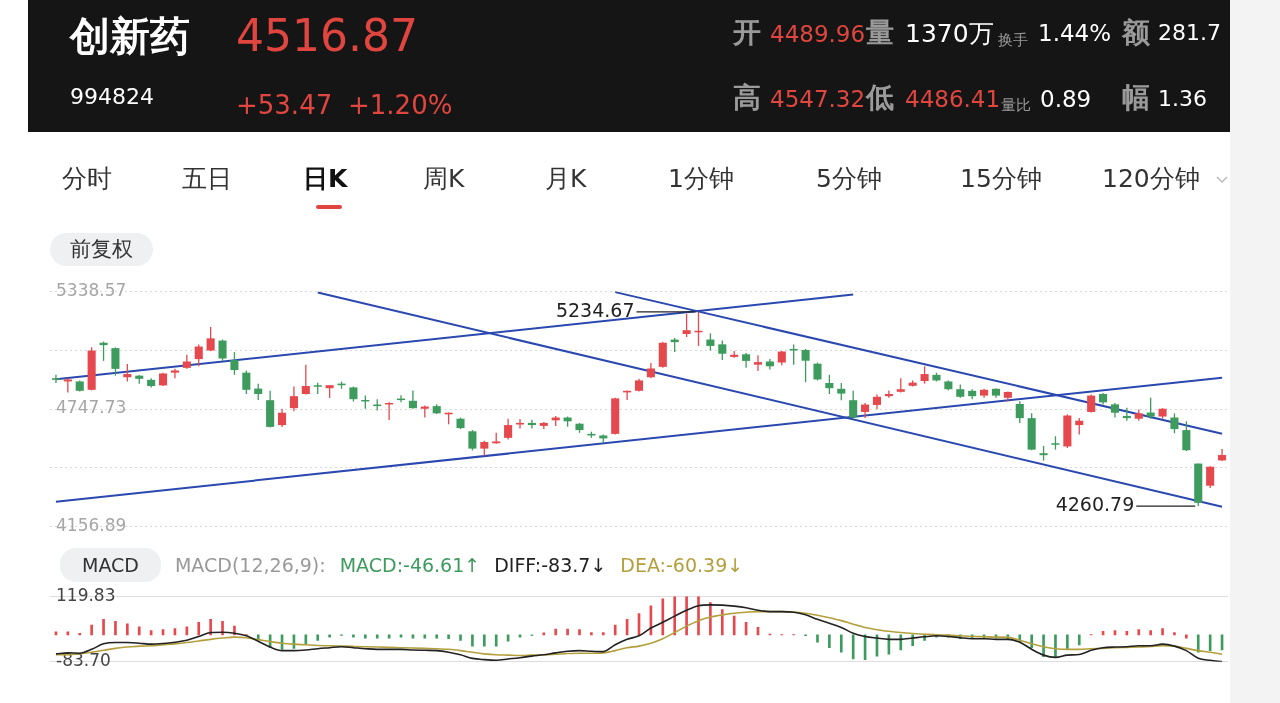 Image resolution: width=1280 pixels, height=703 pixels. Describe the element at coordinates (130, 36) in the screenshot. I see `text: 创新药` at that location.